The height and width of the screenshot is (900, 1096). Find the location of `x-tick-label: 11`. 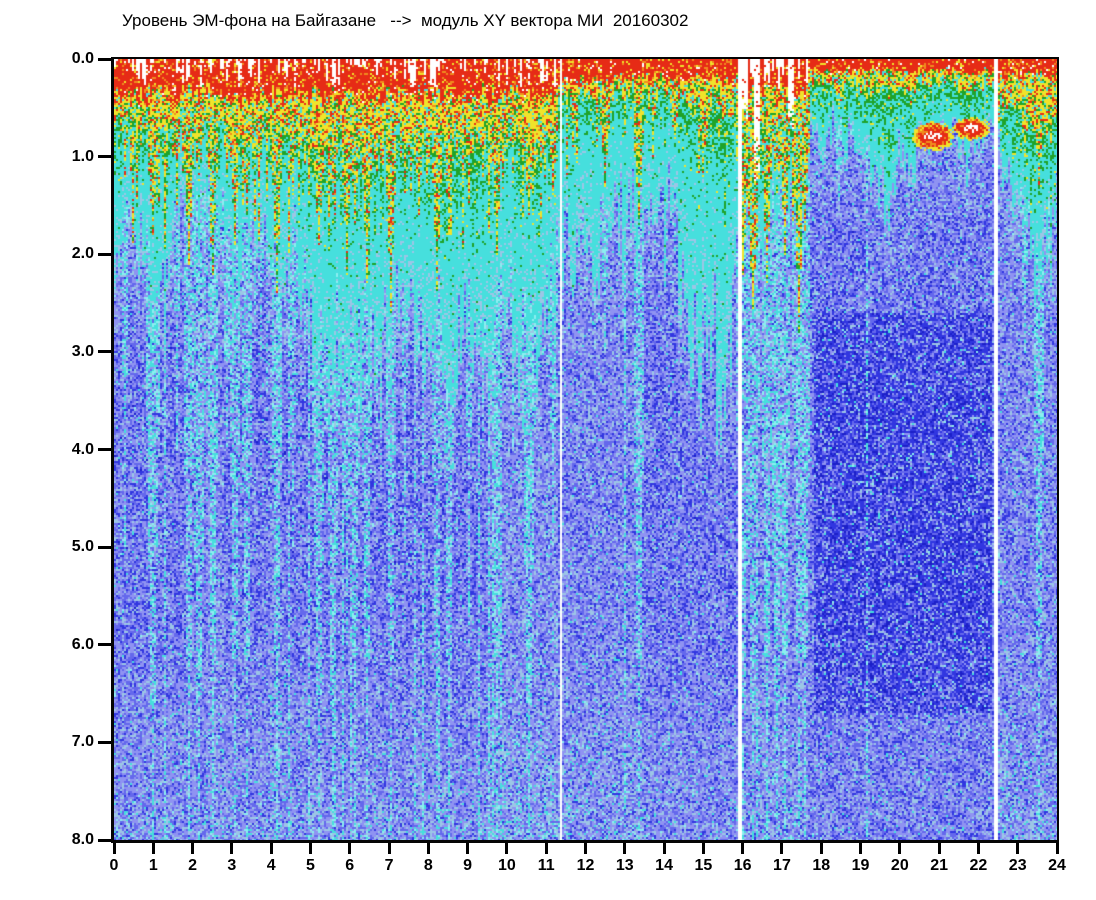

x-tick-label: 11 is located at coordinates (546, 865).